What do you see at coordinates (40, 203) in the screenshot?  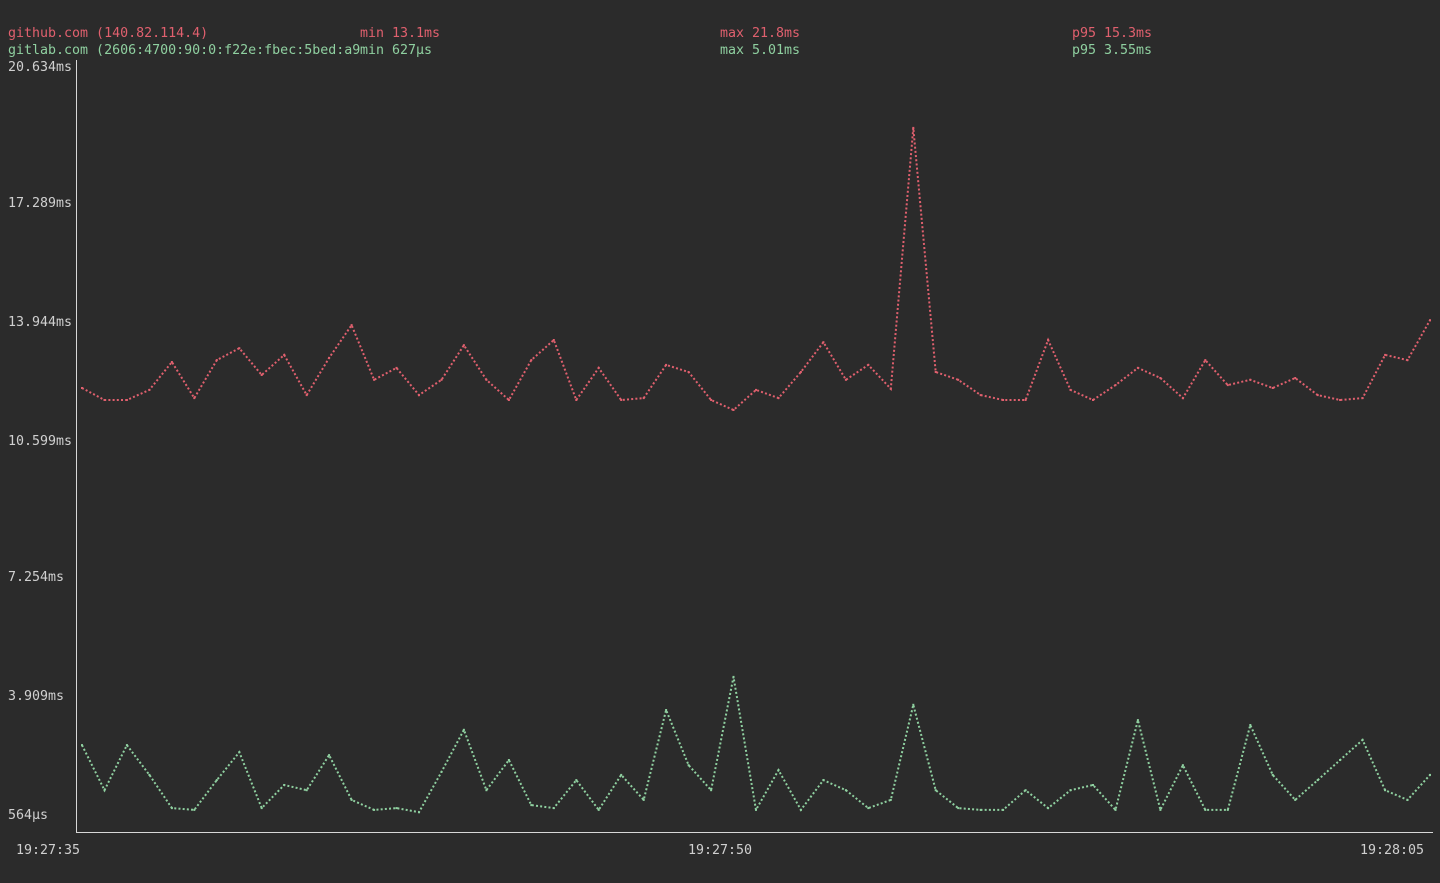 I see `y-tick-label: 17.289ms` at bounding box center [40, 203].